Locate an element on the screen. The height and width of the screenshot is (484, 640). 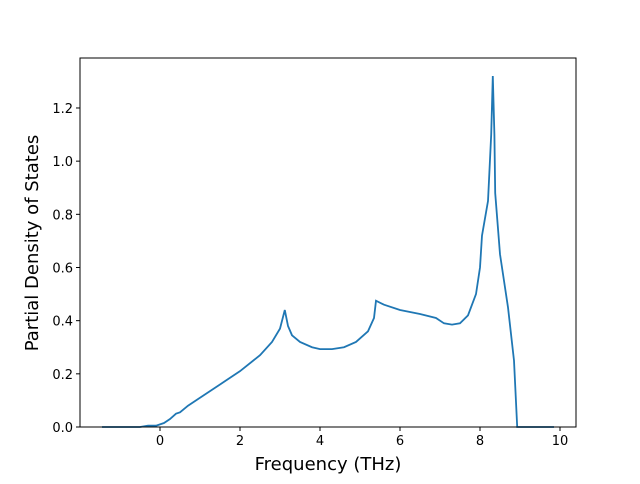
x-tick-label: 8 is located at coordinates (480, 441).